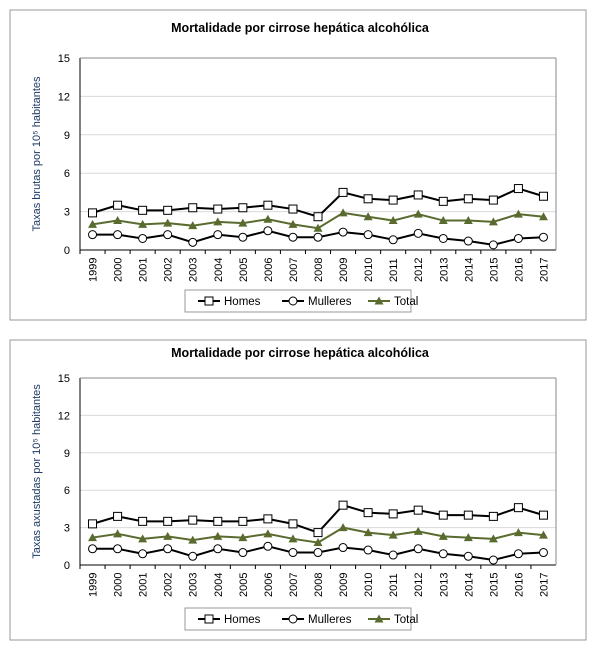  Describe the element at coordinates (369, 270) in the screenshot. I see `x-tick-label: 2010` at that location.